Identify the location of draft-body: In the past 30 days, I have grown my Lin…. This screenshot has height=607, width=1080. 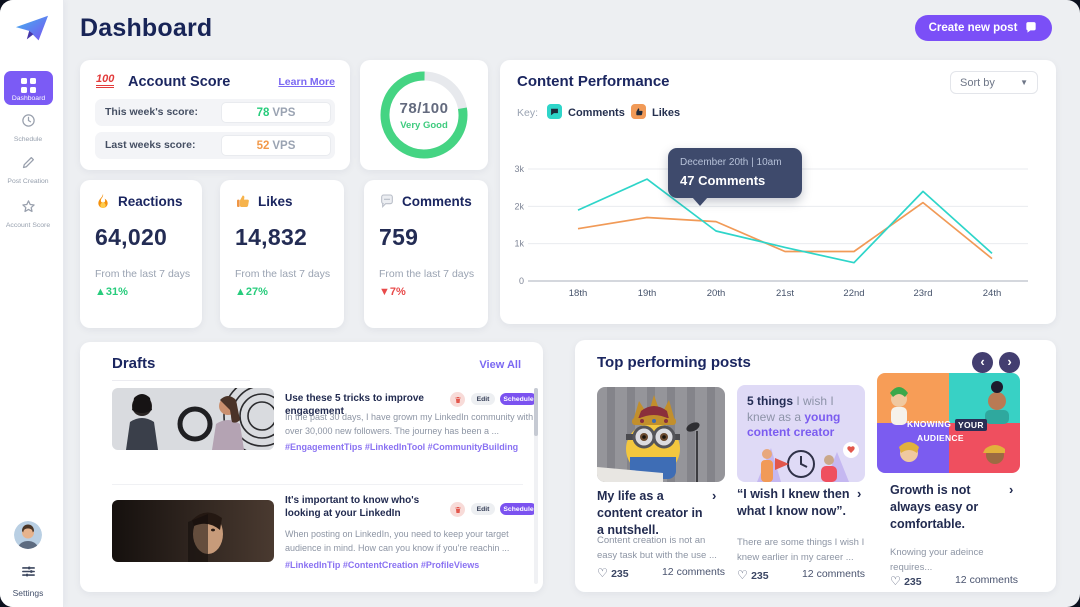
(409, 424).